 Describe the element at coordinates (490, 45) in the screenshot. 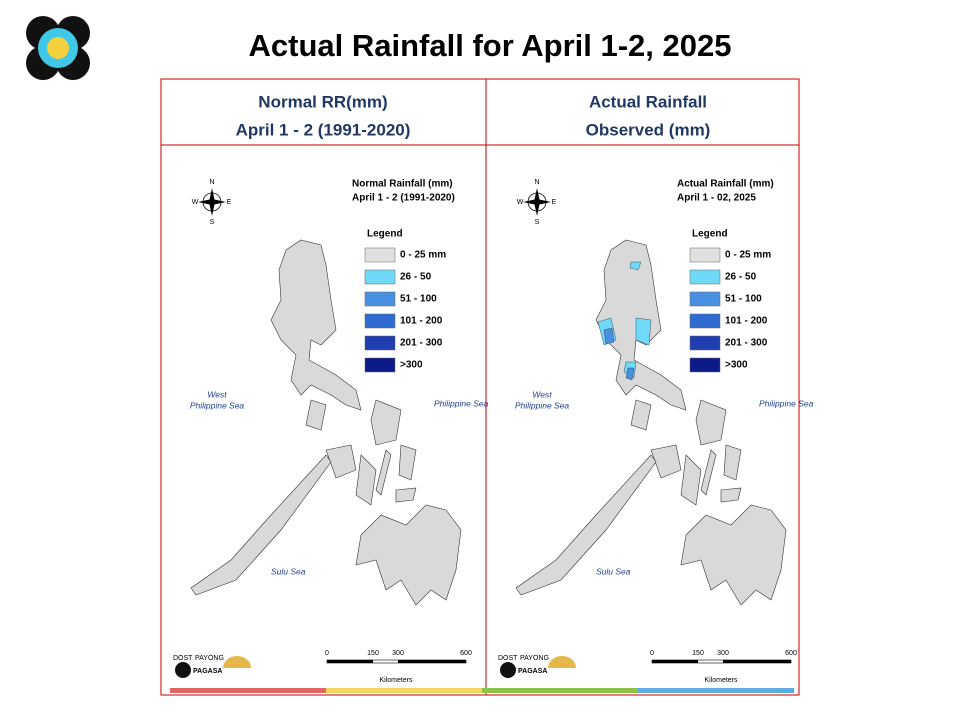

I see `slide-title: Actual Rainfall for April 1-2, 2025` at that location.